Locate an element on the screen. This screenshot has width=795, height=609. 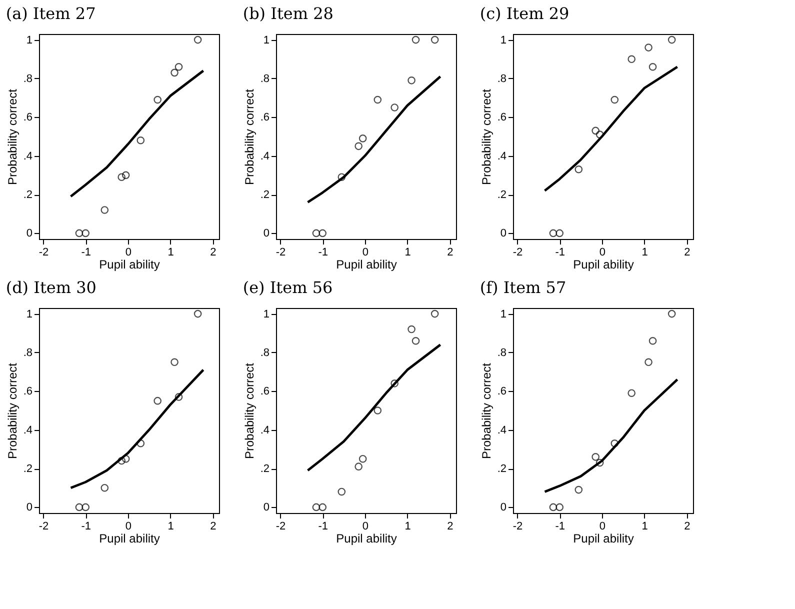
chart-title: (f) Item 57 is located at coordinates (523, 287).